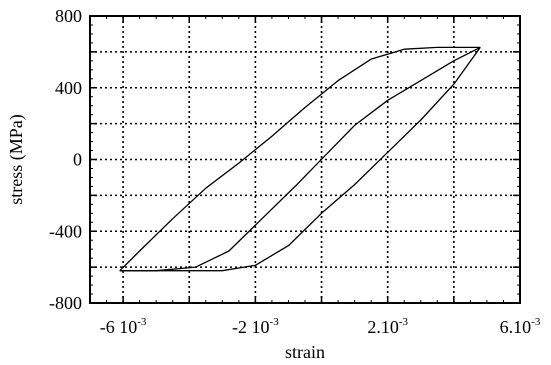 The image size is (551, 365). I want to click on y-tick-labels: 800 400 0 -400 -800, so click(65, 159).